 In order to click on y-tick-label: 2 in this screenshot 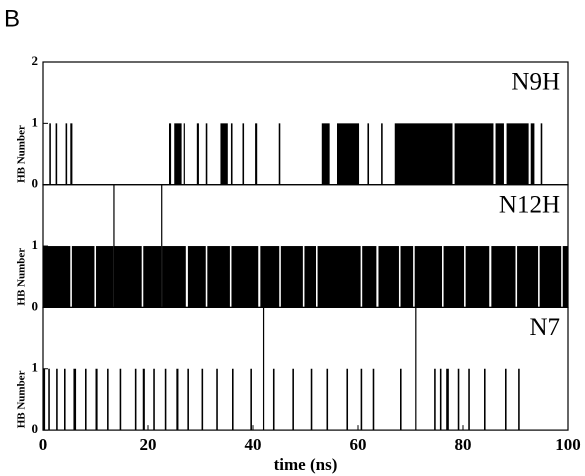, I will do `click(35, 60)`.